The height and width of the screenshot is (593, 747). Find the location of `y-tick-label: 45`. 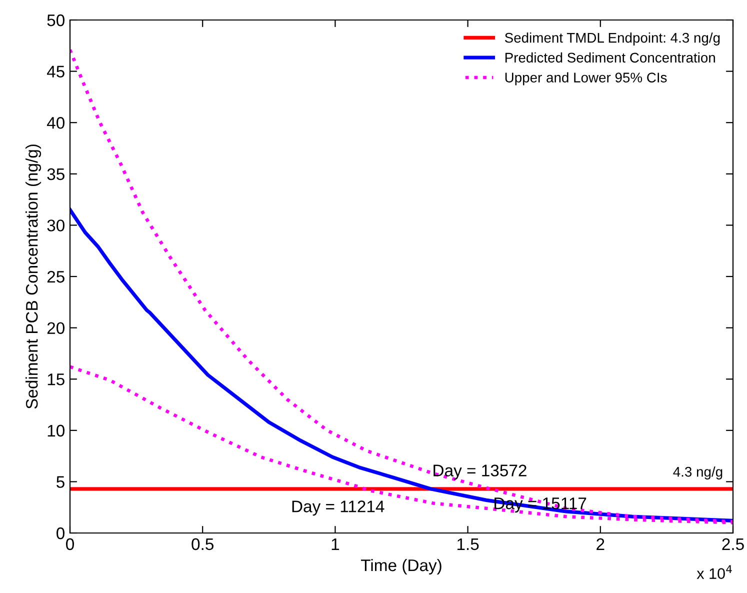

y-tick-label: 45 is located at coordinates (55, 72).